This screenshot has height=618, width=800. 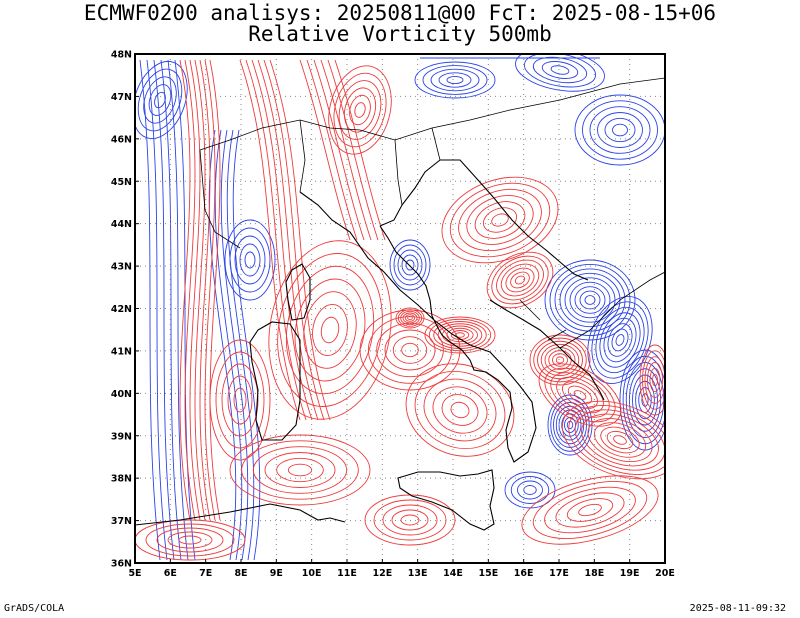 I want to click on lon-tick-label: 12E, so click(x=382, y=573).